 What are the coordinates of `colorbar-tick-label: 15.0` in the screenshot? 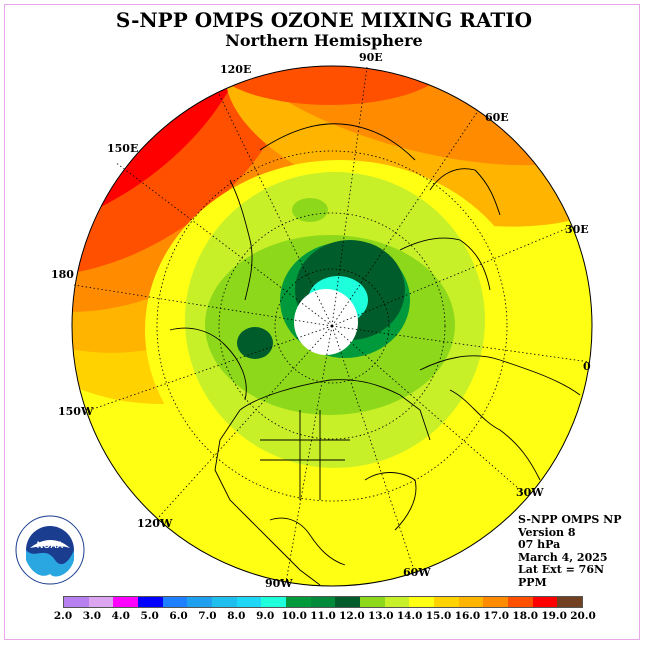 It's located at (438, 616).